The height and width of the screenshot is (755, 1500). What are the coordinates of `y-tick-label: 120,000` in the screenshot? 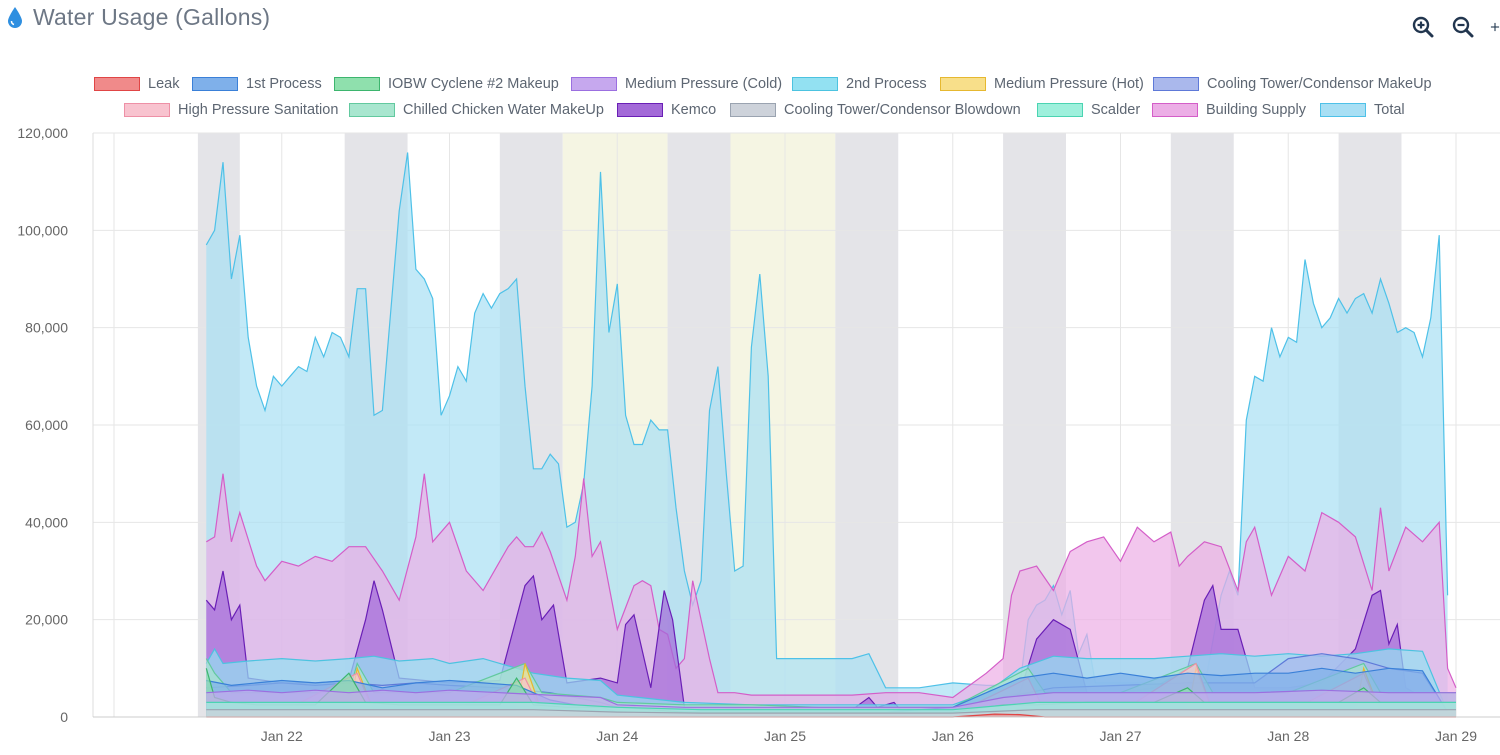 It's located at (42, 133).